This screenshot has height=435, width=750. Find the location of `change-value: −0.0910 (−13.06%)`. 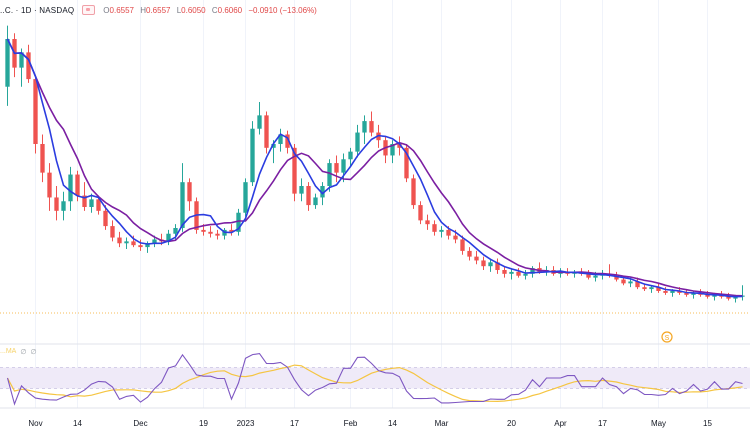

change-value: −0.0910 (−13.06%) is located at coordinates (282, 10).